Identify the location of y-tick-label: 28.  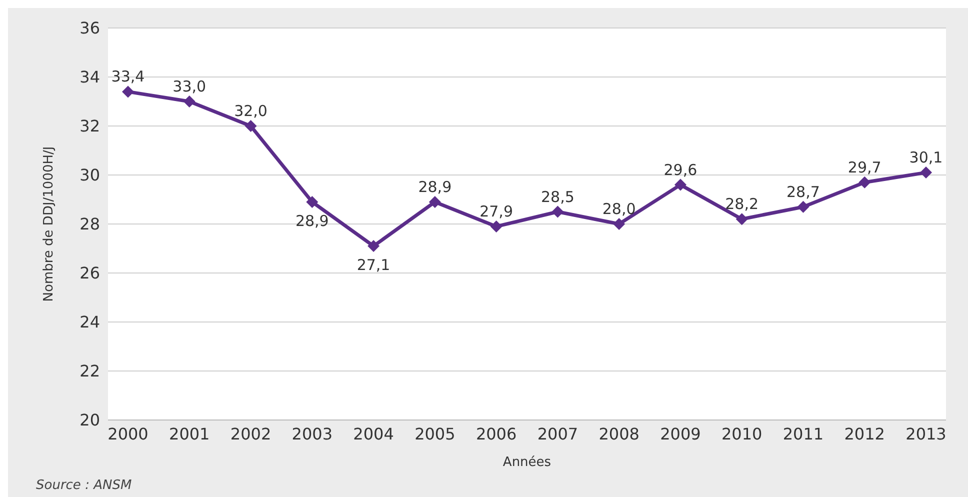
(90, 224).